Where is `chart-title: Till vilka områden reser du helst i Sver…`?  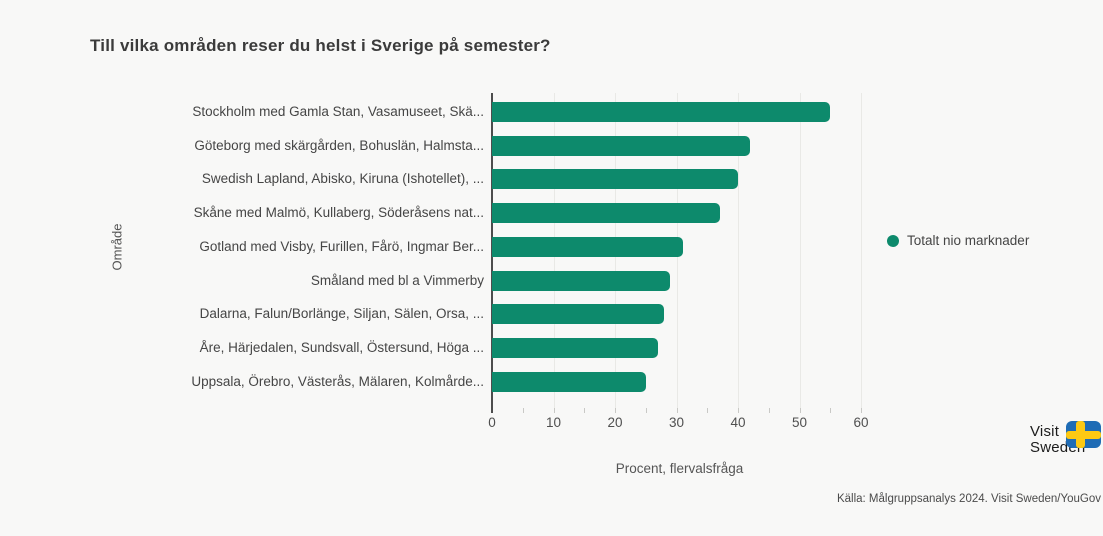
chart-title: Till vilka områden reser du helst i Sver… is located at coordinates (320, 45).